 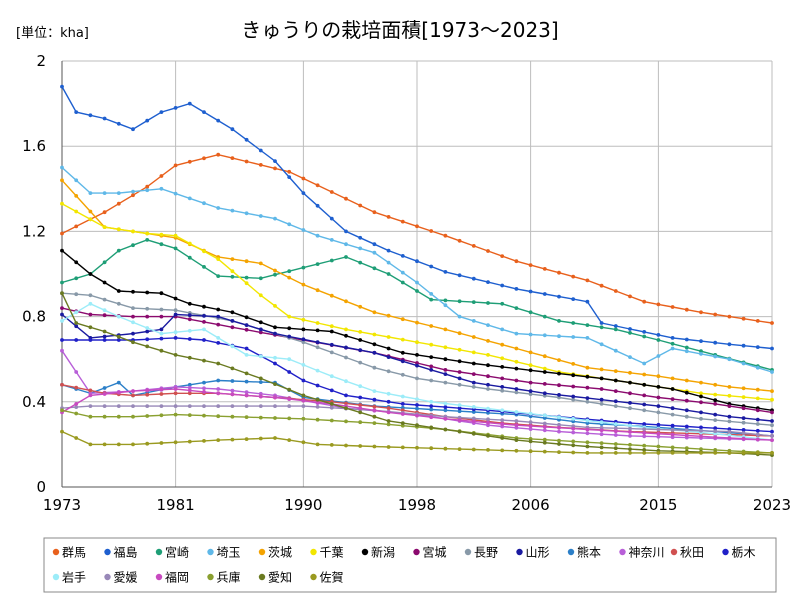 What do you see at coordinates (303, 505) in the screenshot?
I see `x-tick-label-2: 1990` at bounding box center [303, 505].